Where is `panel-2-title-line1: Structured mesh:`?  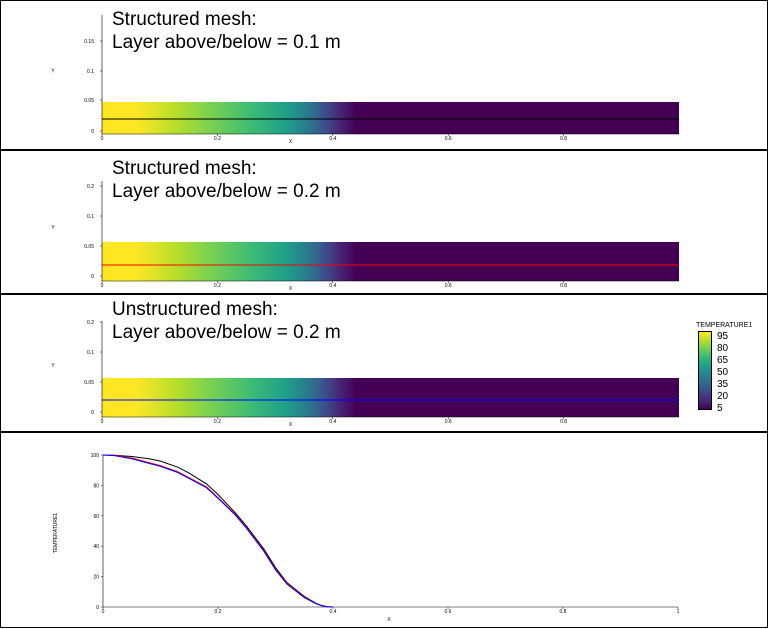
panel-2-title-line1: Structured mesh: is located at coordinates (184, 168).